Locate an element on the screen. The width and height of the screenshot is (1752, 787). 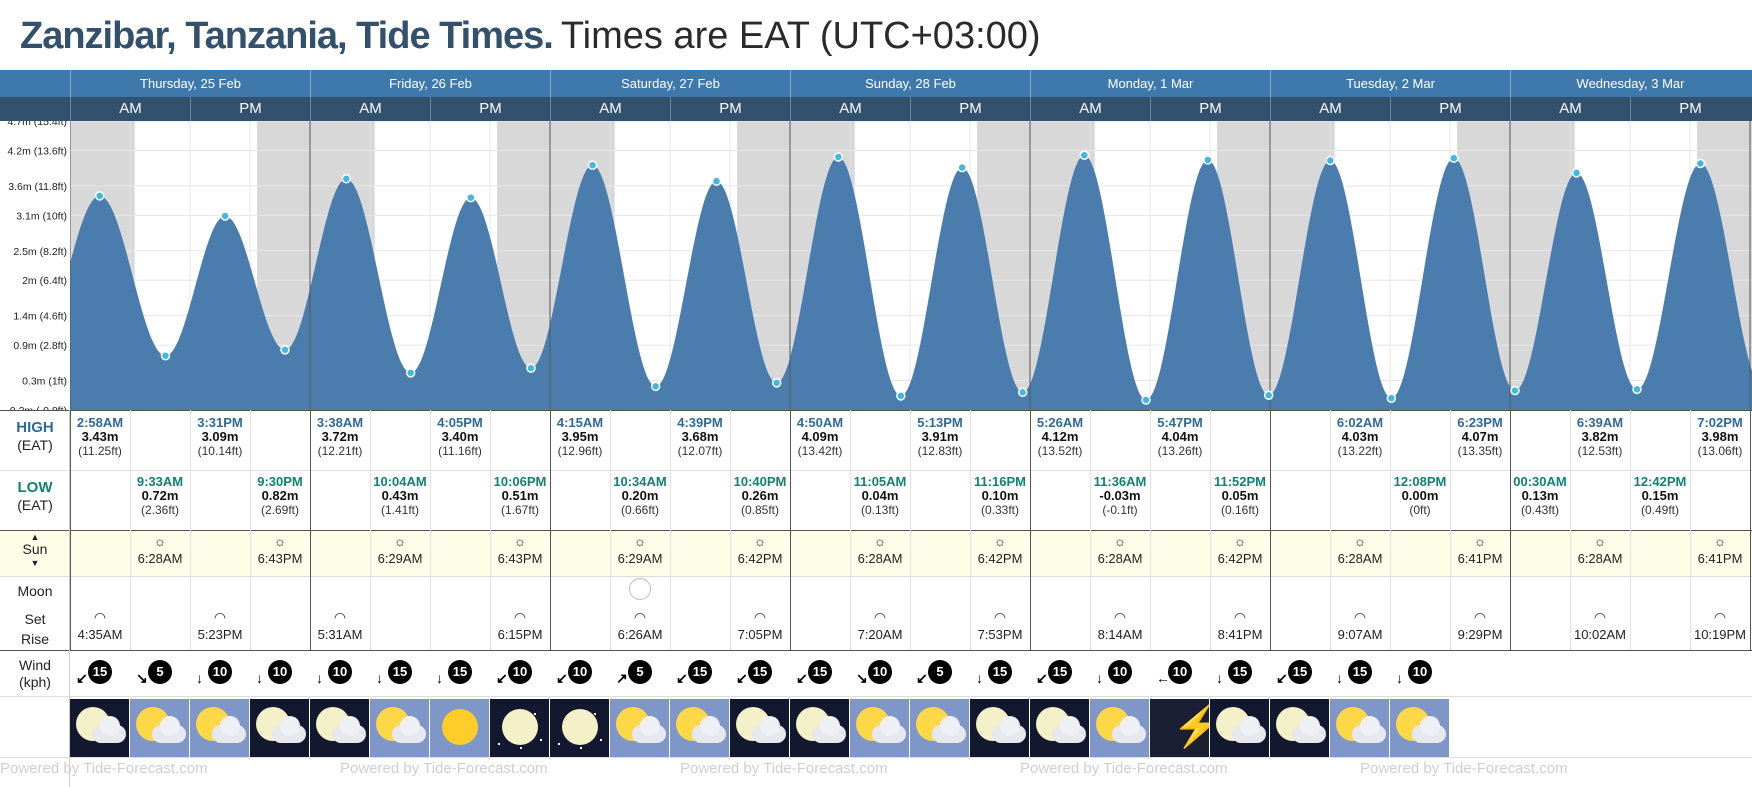
high-tide-meters: 4.04m is located at coordinates (1180, 436).